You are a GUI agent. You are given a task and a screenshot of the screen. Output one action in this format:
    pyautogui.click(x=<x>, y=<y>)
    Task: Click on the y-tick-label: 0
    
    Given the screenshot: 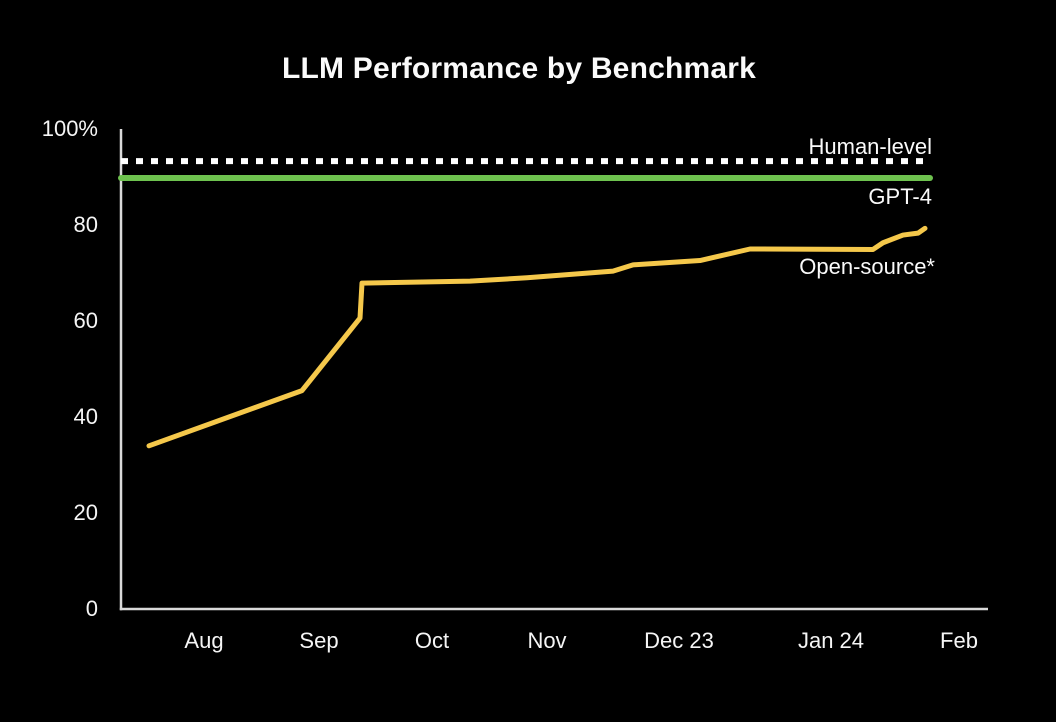 What is the action you would take?
    pyautogui.click(x=91, y=608)
    